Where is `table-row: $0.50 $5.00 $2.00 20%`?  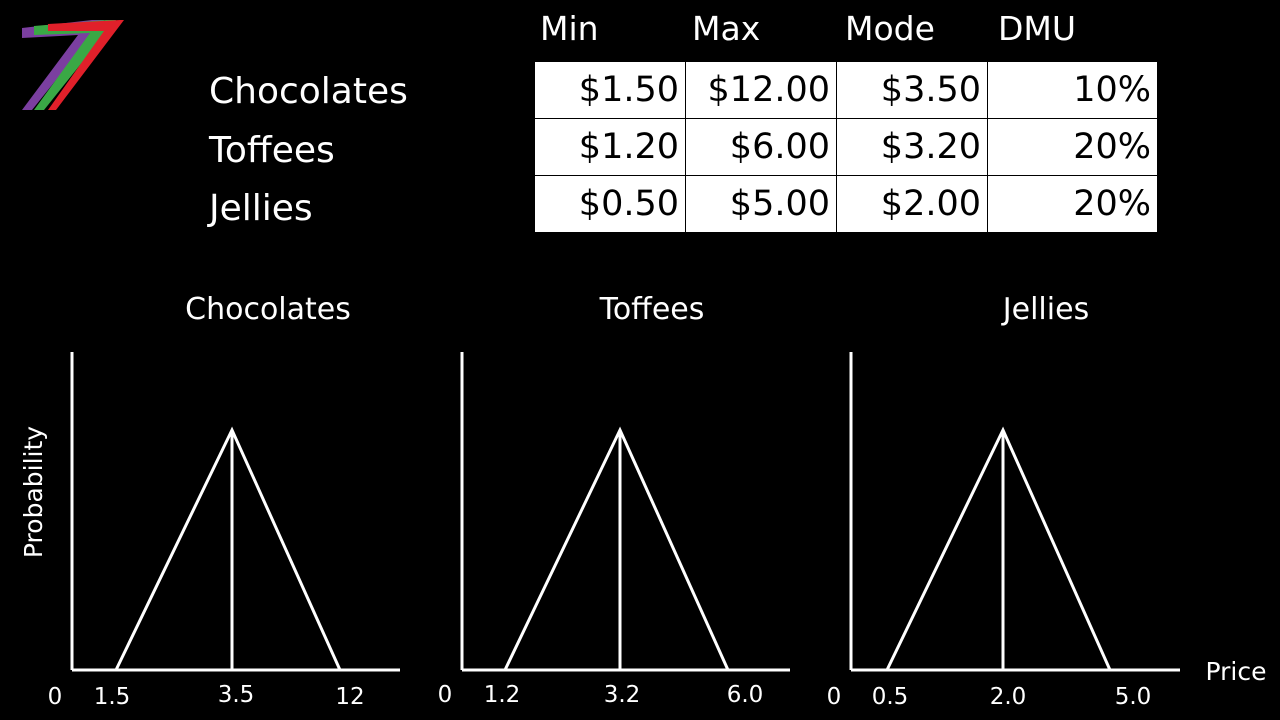 table-row: $0.50 $5.00 $2.00 20% is located at coordinates (846, 204).